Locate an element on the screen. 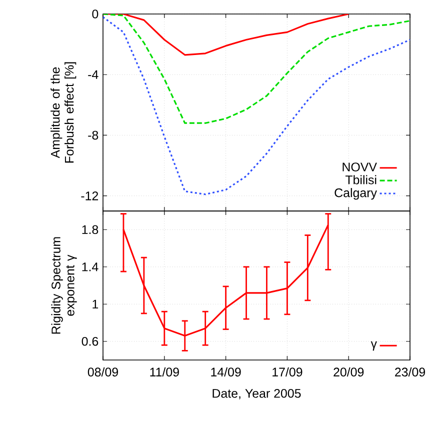 The height and width of the screenshot is (429, 435). legend-label: Tbilisi is located at coordinates (360, 179).